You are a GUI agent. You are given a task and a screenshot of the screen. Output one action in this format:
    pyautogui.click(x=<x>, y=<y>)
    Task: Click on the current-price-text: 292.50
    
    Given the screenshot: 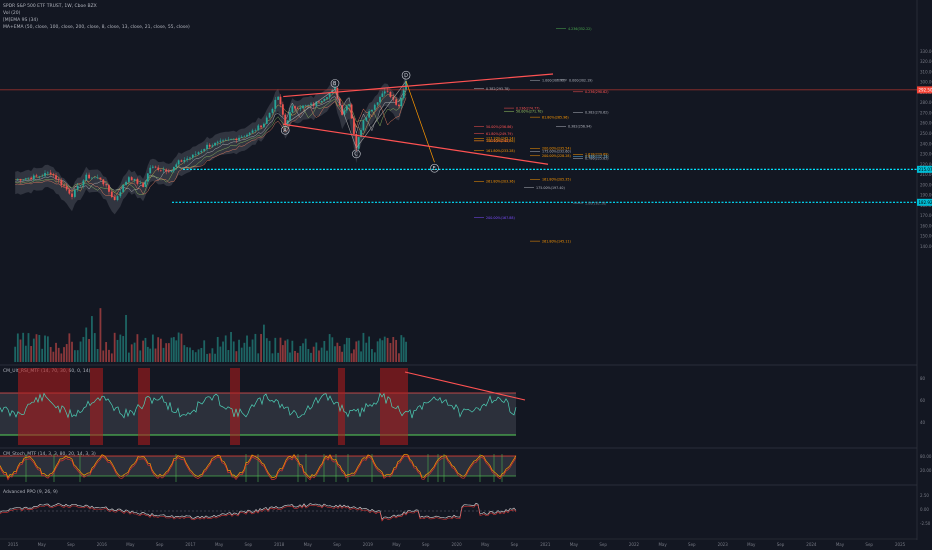 What is the action you would take?
    pyautogui.click(x=925, y=89)
    